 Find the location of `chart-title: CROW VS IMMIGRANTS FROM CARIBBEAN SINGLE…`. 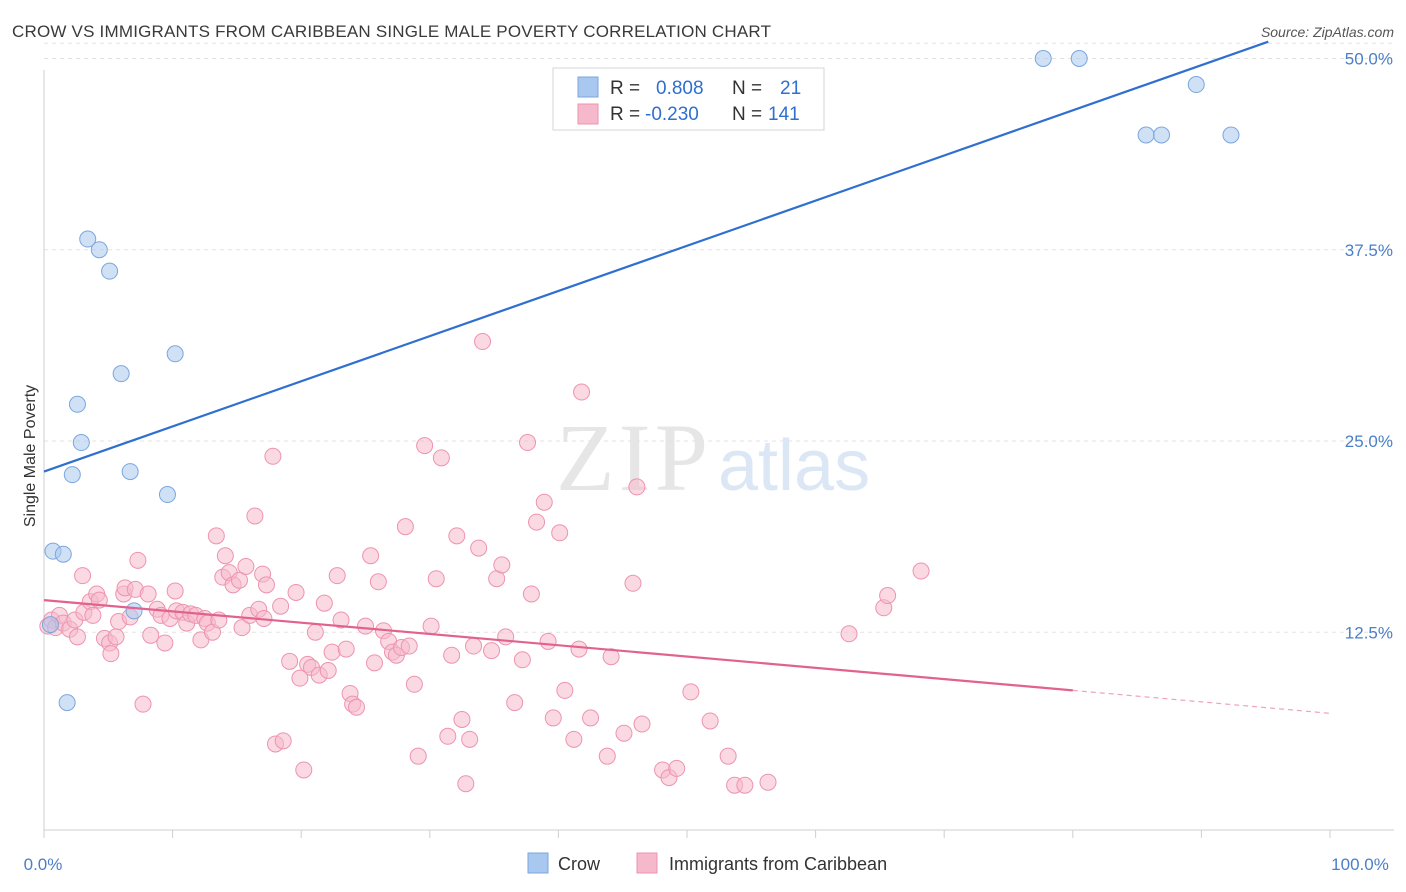

chart-title: CROW VS IMMIGRANTS FROM CARIBBEAN SINGLE… is located at coordinates (392, 31).